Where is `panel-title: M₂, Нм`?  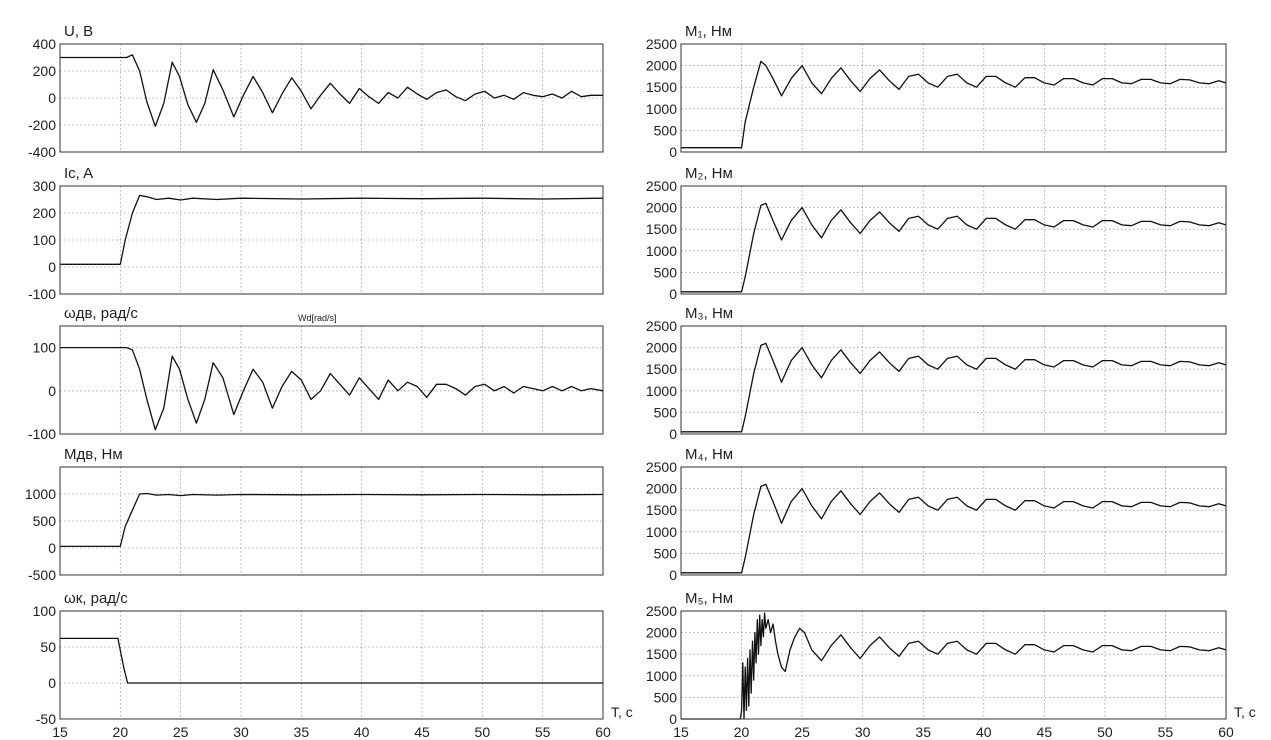 panel-title: M₂, Нм is located at coordinates (709, 173).